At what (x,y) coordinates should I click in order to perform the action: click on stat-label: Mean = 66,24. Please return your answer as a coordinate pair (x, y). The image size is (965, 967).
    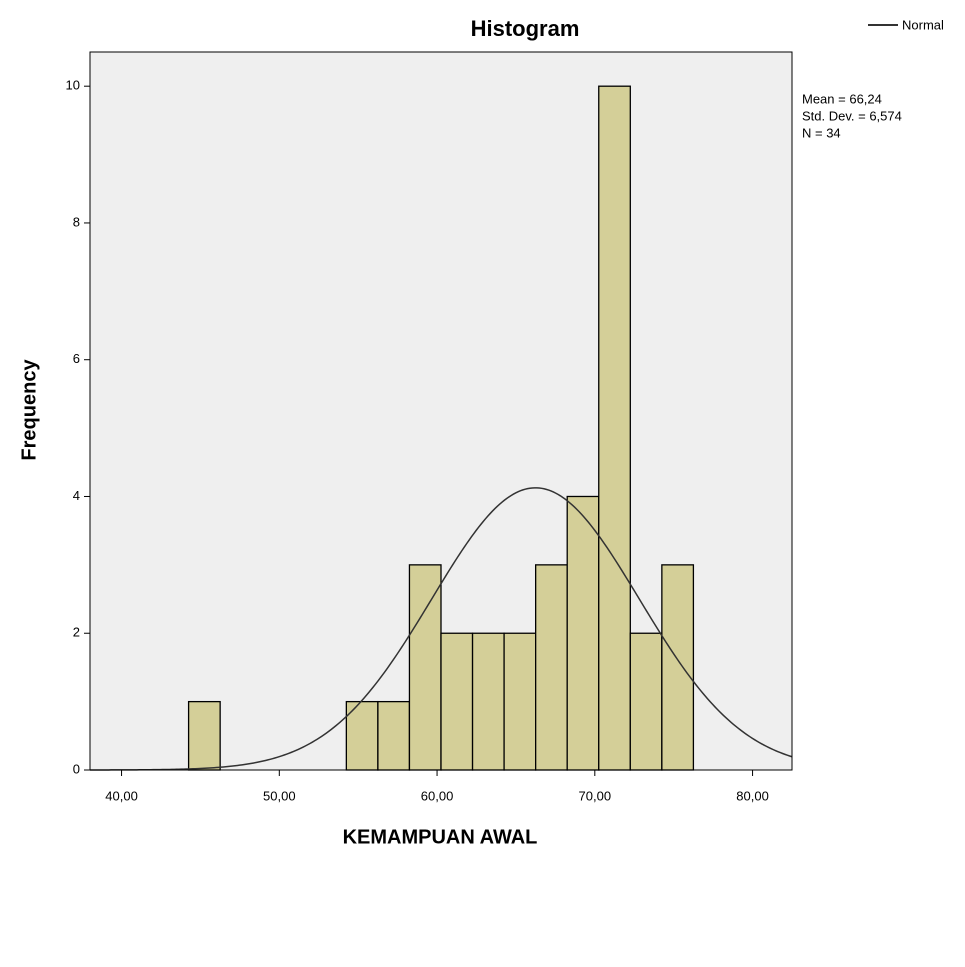
    Looking at the image, I should click on (842, 98).